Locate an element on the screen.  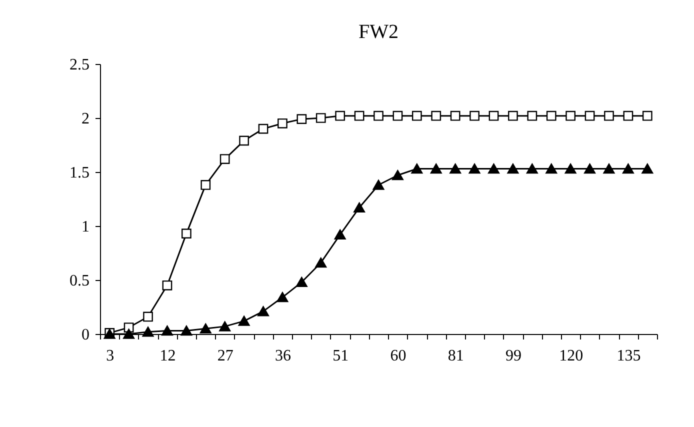
x-tick-label: 60 is located at coordinates (398, 356).